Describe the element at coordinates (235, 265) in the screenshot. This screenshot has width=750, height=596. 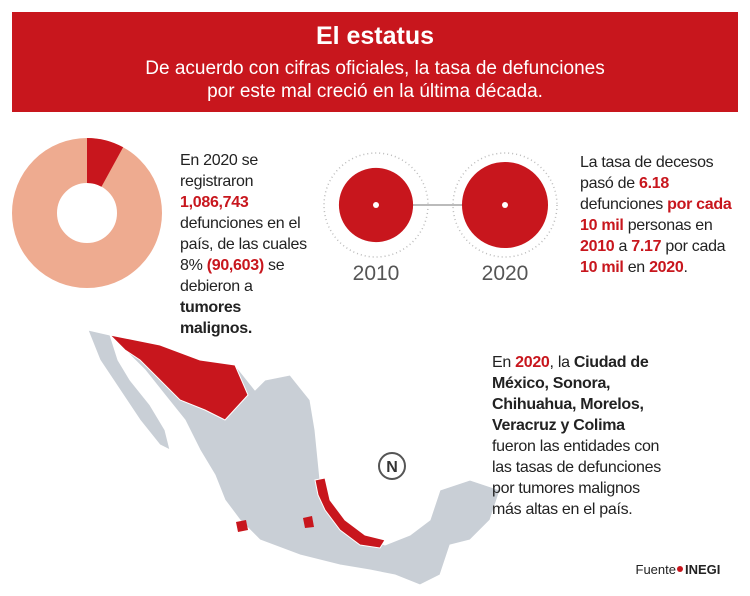
I see `text: (90,603)` at that location.